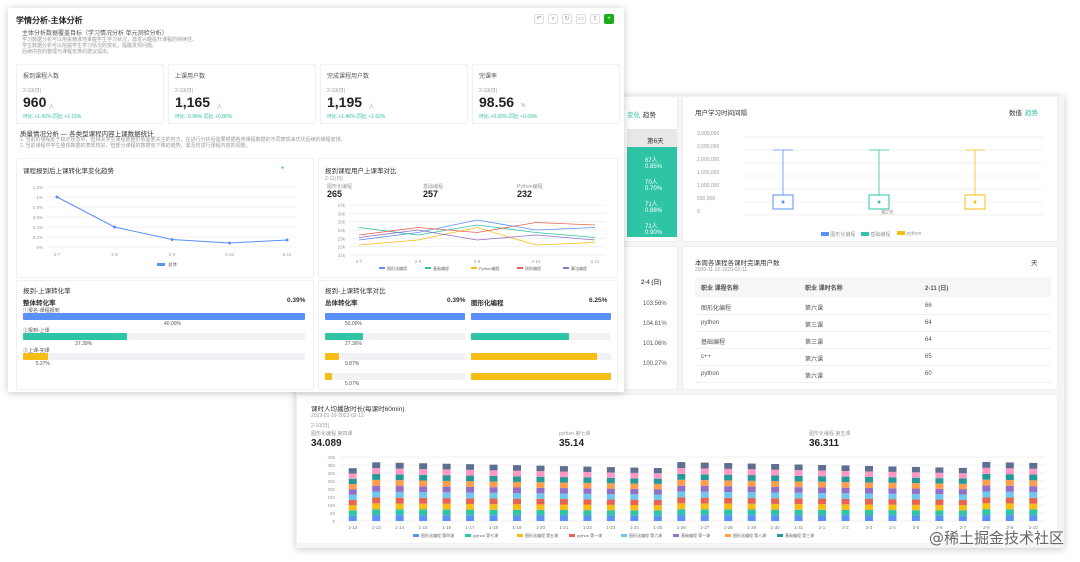 The width and height of the screenshot is (1080, 562). What do you see at coordinates (595, 19) in the screenshot?
I see `share-icon: ⇪` at bounding box center [595, 19].